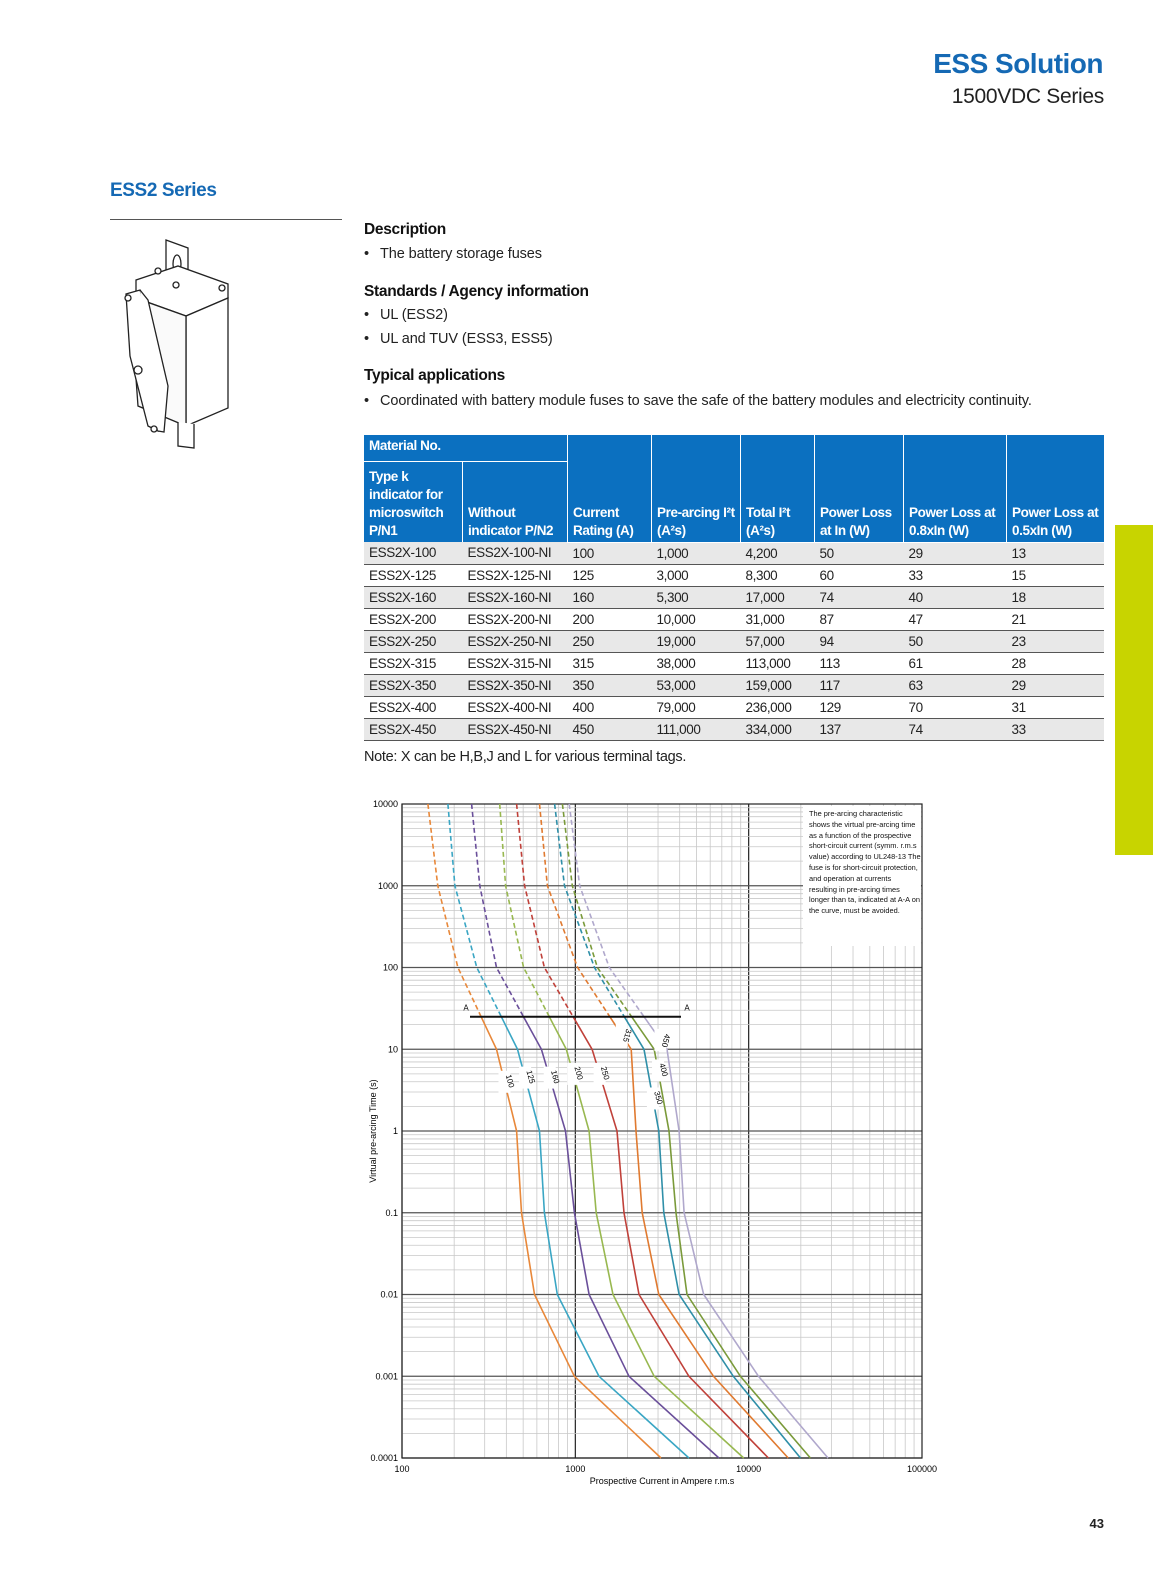 This screenshot has width=1164, height=1581. I want to click on table-cell: 31, so click(1055, 707).